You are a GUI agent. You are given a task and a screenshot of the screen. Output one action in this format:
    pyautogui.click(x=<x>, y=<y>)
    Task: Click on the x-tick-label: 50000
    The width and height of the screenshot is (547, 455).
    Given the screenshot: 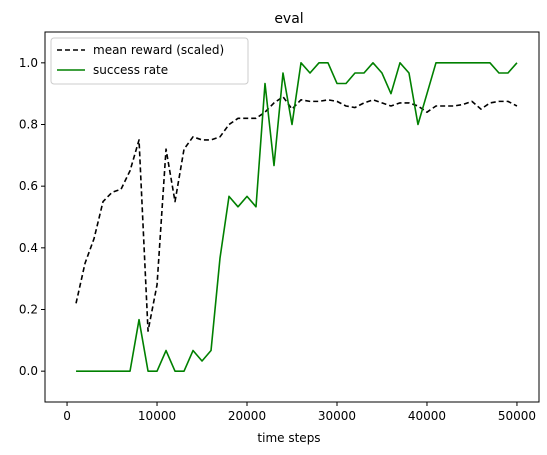 What is the action you would take?
    pyautogui.click(x=517, y=416)
    